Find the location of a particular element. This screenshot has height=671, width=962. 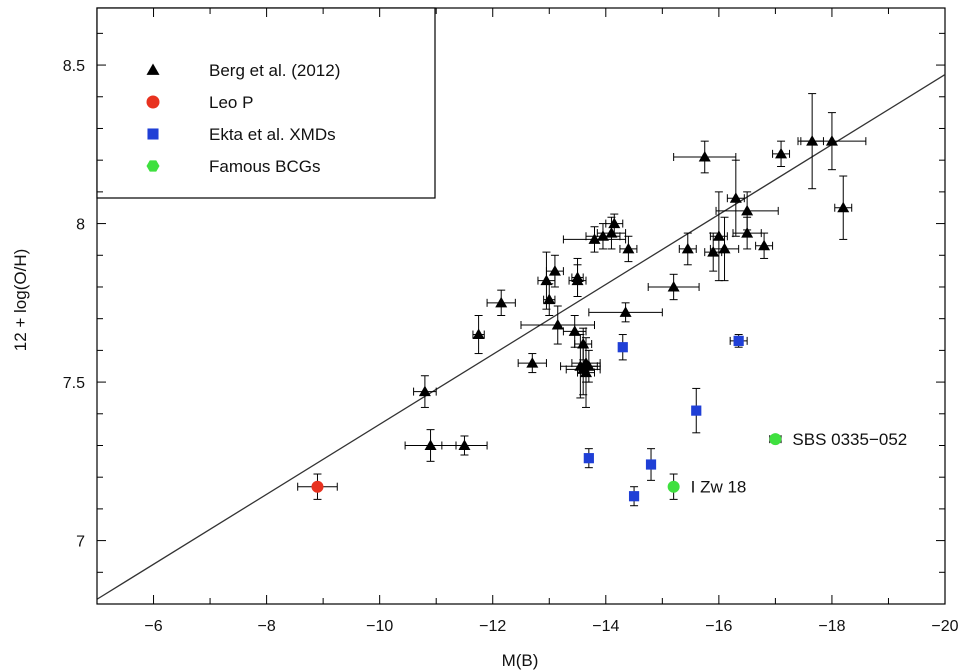

x-tick-label: −12 is located at coordinates (492, 626).